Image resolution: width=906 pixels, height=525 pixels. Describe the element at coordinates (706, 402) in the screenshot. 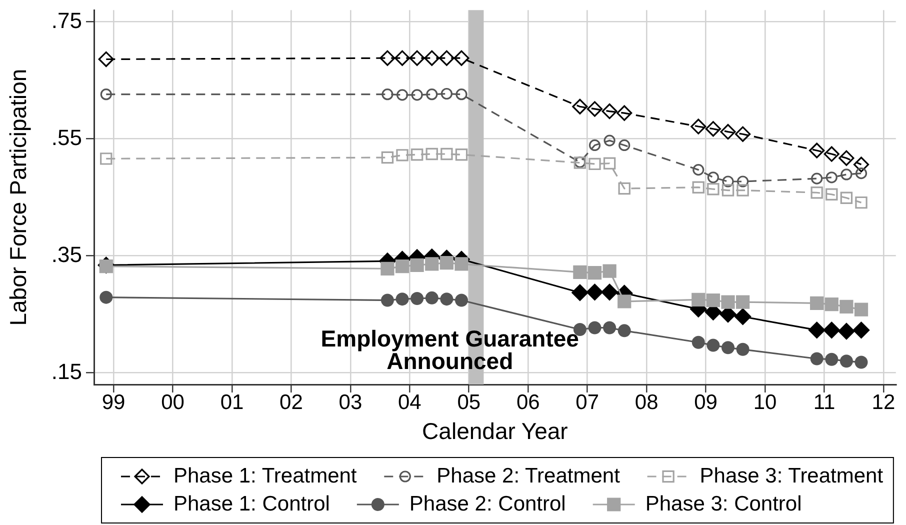

I see `x-tick-label: 09` at that location.